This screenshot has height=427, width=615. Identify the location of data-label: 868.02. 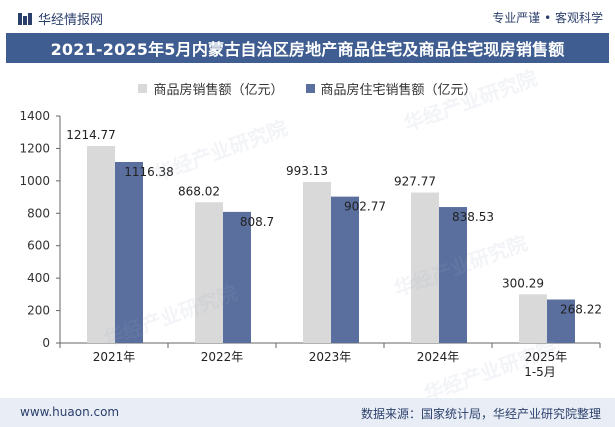
(199, 191).